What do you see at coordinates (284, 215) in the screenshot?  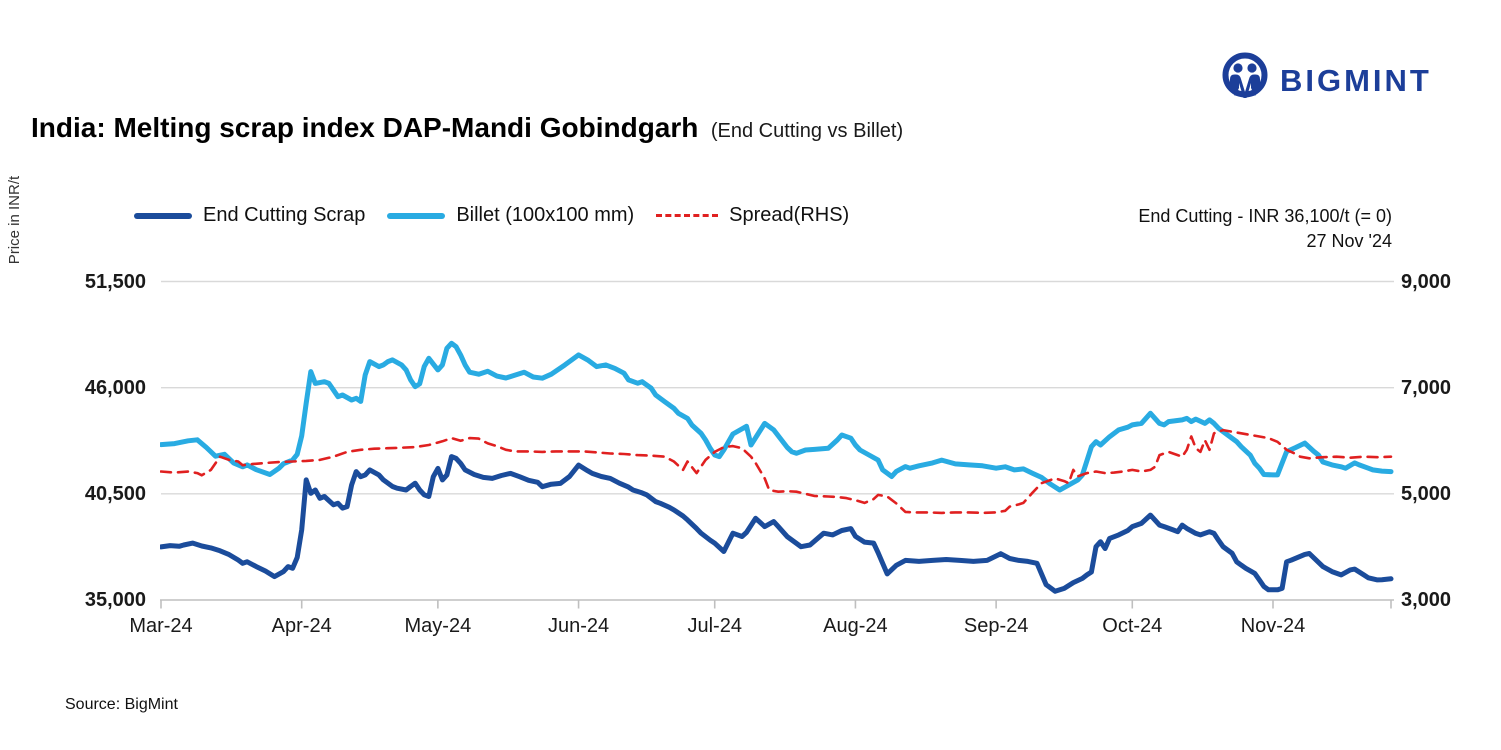 I see `legend-label-end-cutting: End Cutting Scrap` at bounding box center [284, 215].